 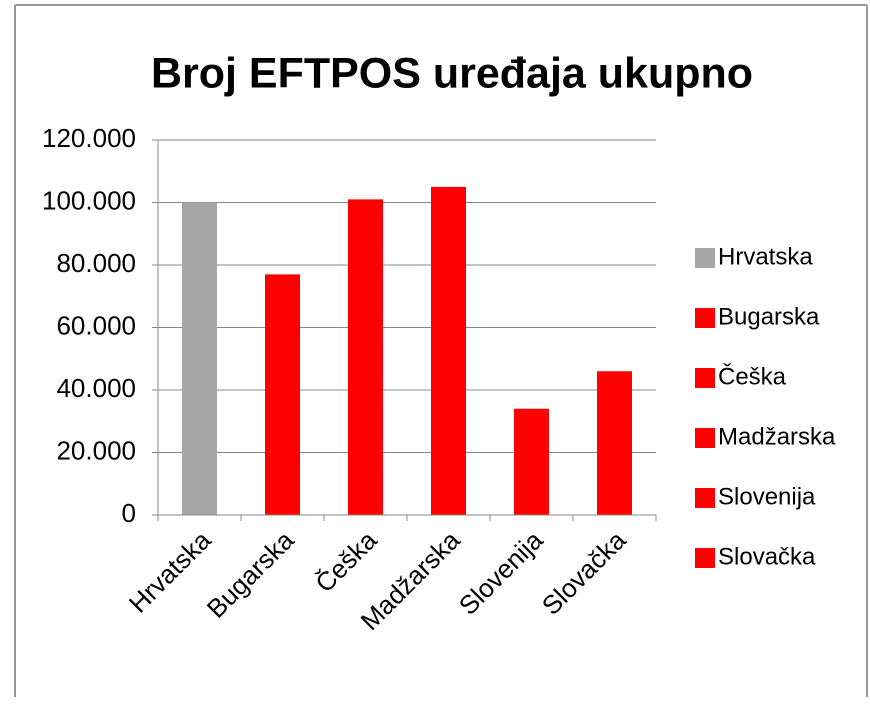 What do you see at coordinates (501, 573) in the screenshot?
I see `x-tick-label: Slovenija` at bounding box center [501, 573].